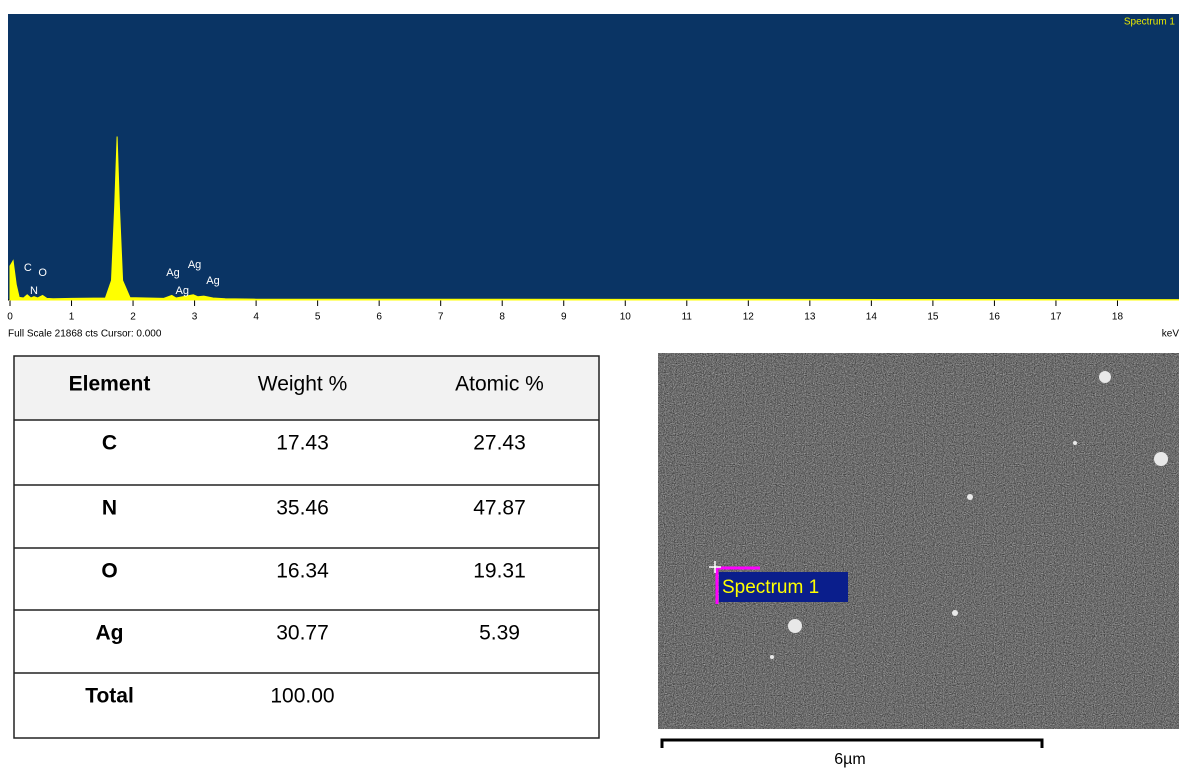  Describe the element at coordinates (109, 508) in the screenshot. I see `table-cell: N` at that location.